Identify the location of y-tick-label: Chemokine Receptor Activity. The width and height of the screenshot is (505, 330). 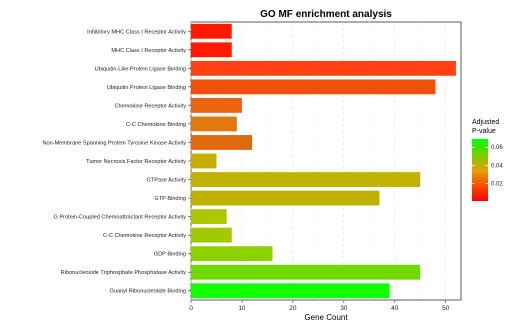
(150, 106).